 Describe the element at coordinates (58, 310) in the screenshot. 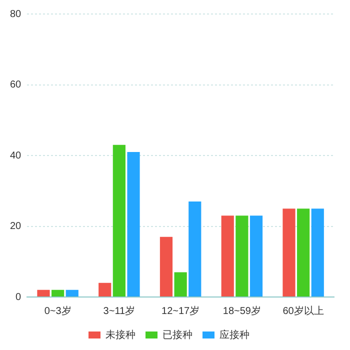

I see `x-tick-label: 0~3岁` at that location.